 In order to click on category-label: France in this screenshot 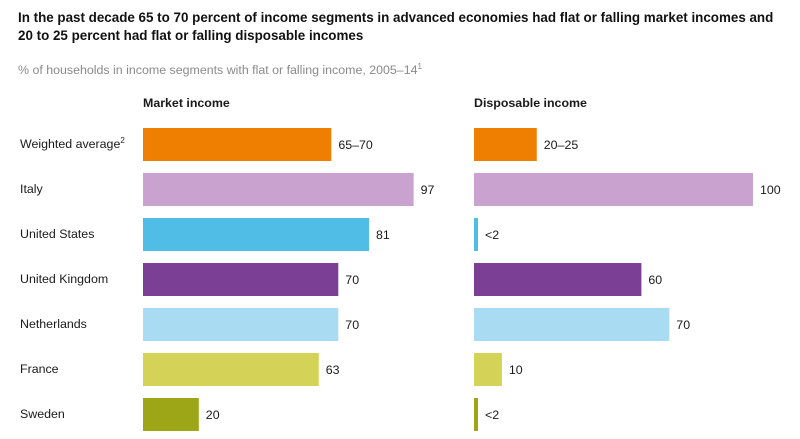, I will do `click(39, 369)`.